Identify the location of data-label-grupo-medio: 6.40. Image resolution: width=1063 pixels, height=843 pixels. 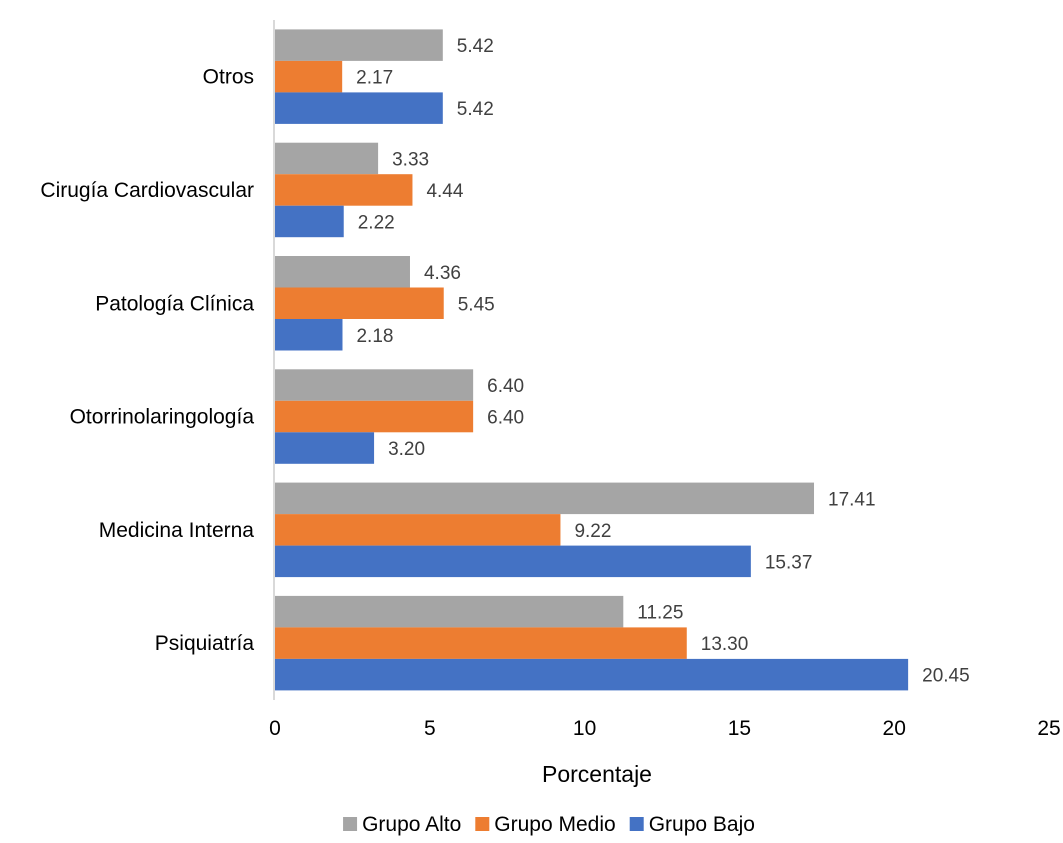
(505, 418).